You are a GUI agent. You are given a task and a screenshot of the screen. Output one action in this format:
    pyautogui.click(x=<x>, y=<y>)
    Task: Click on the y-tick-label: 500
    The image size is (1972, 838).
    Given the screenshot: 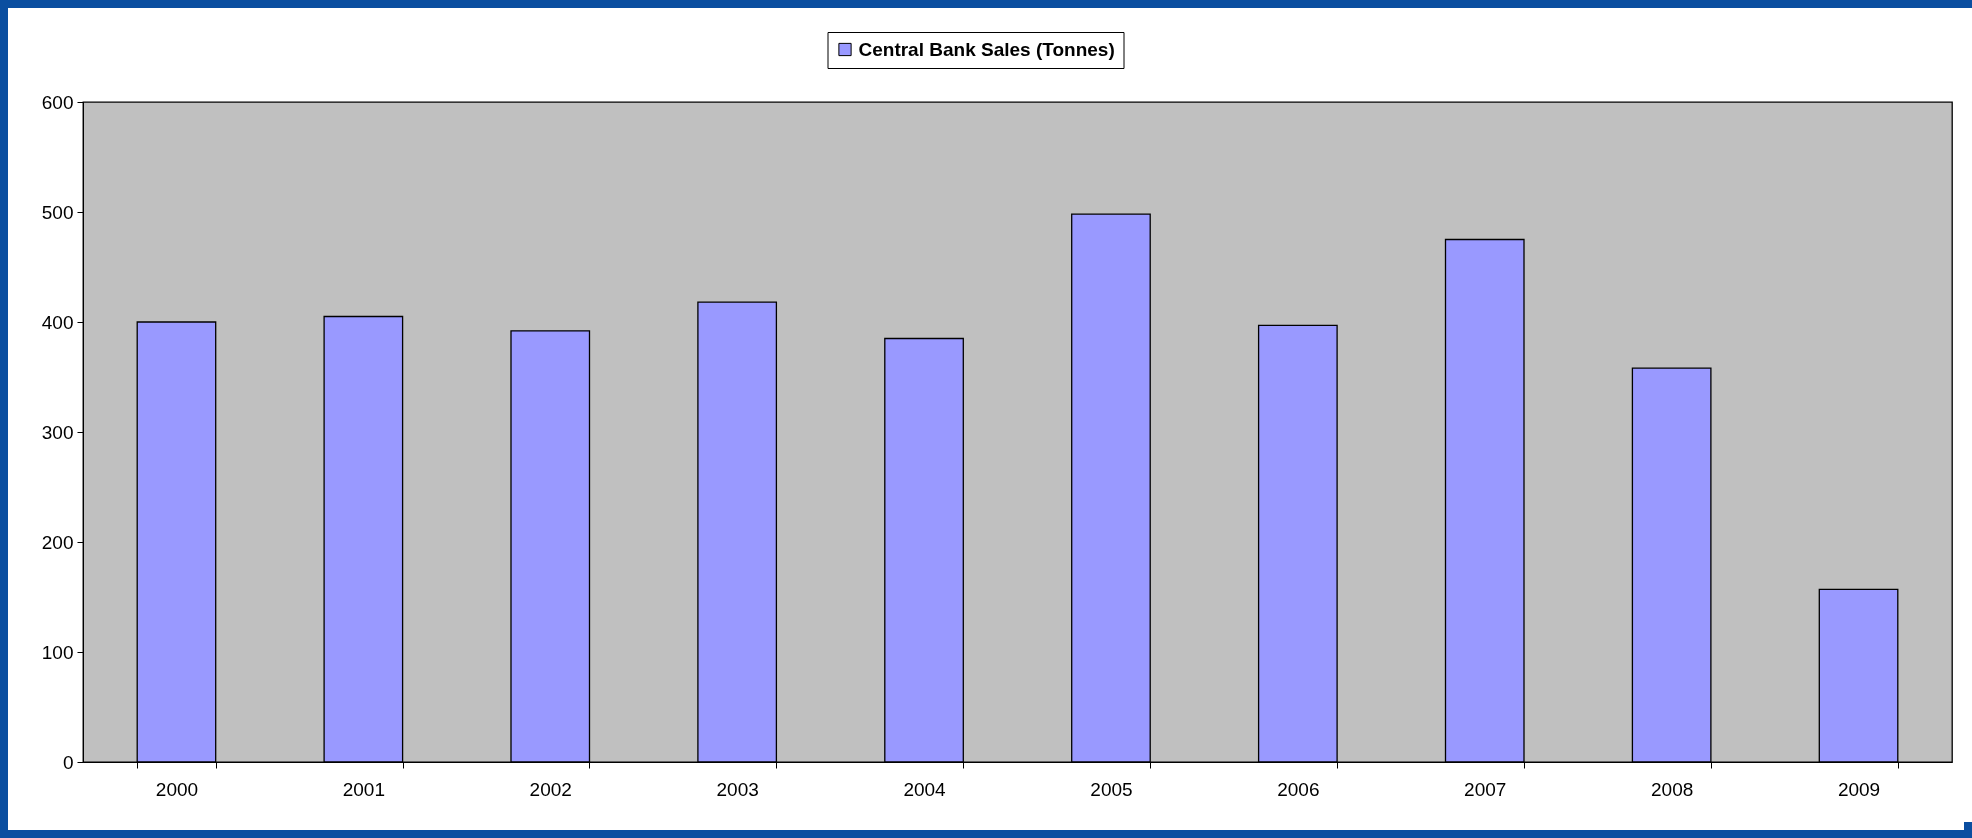 What is the action you would take?
    pyautogui.click(x=57, y=212)
    